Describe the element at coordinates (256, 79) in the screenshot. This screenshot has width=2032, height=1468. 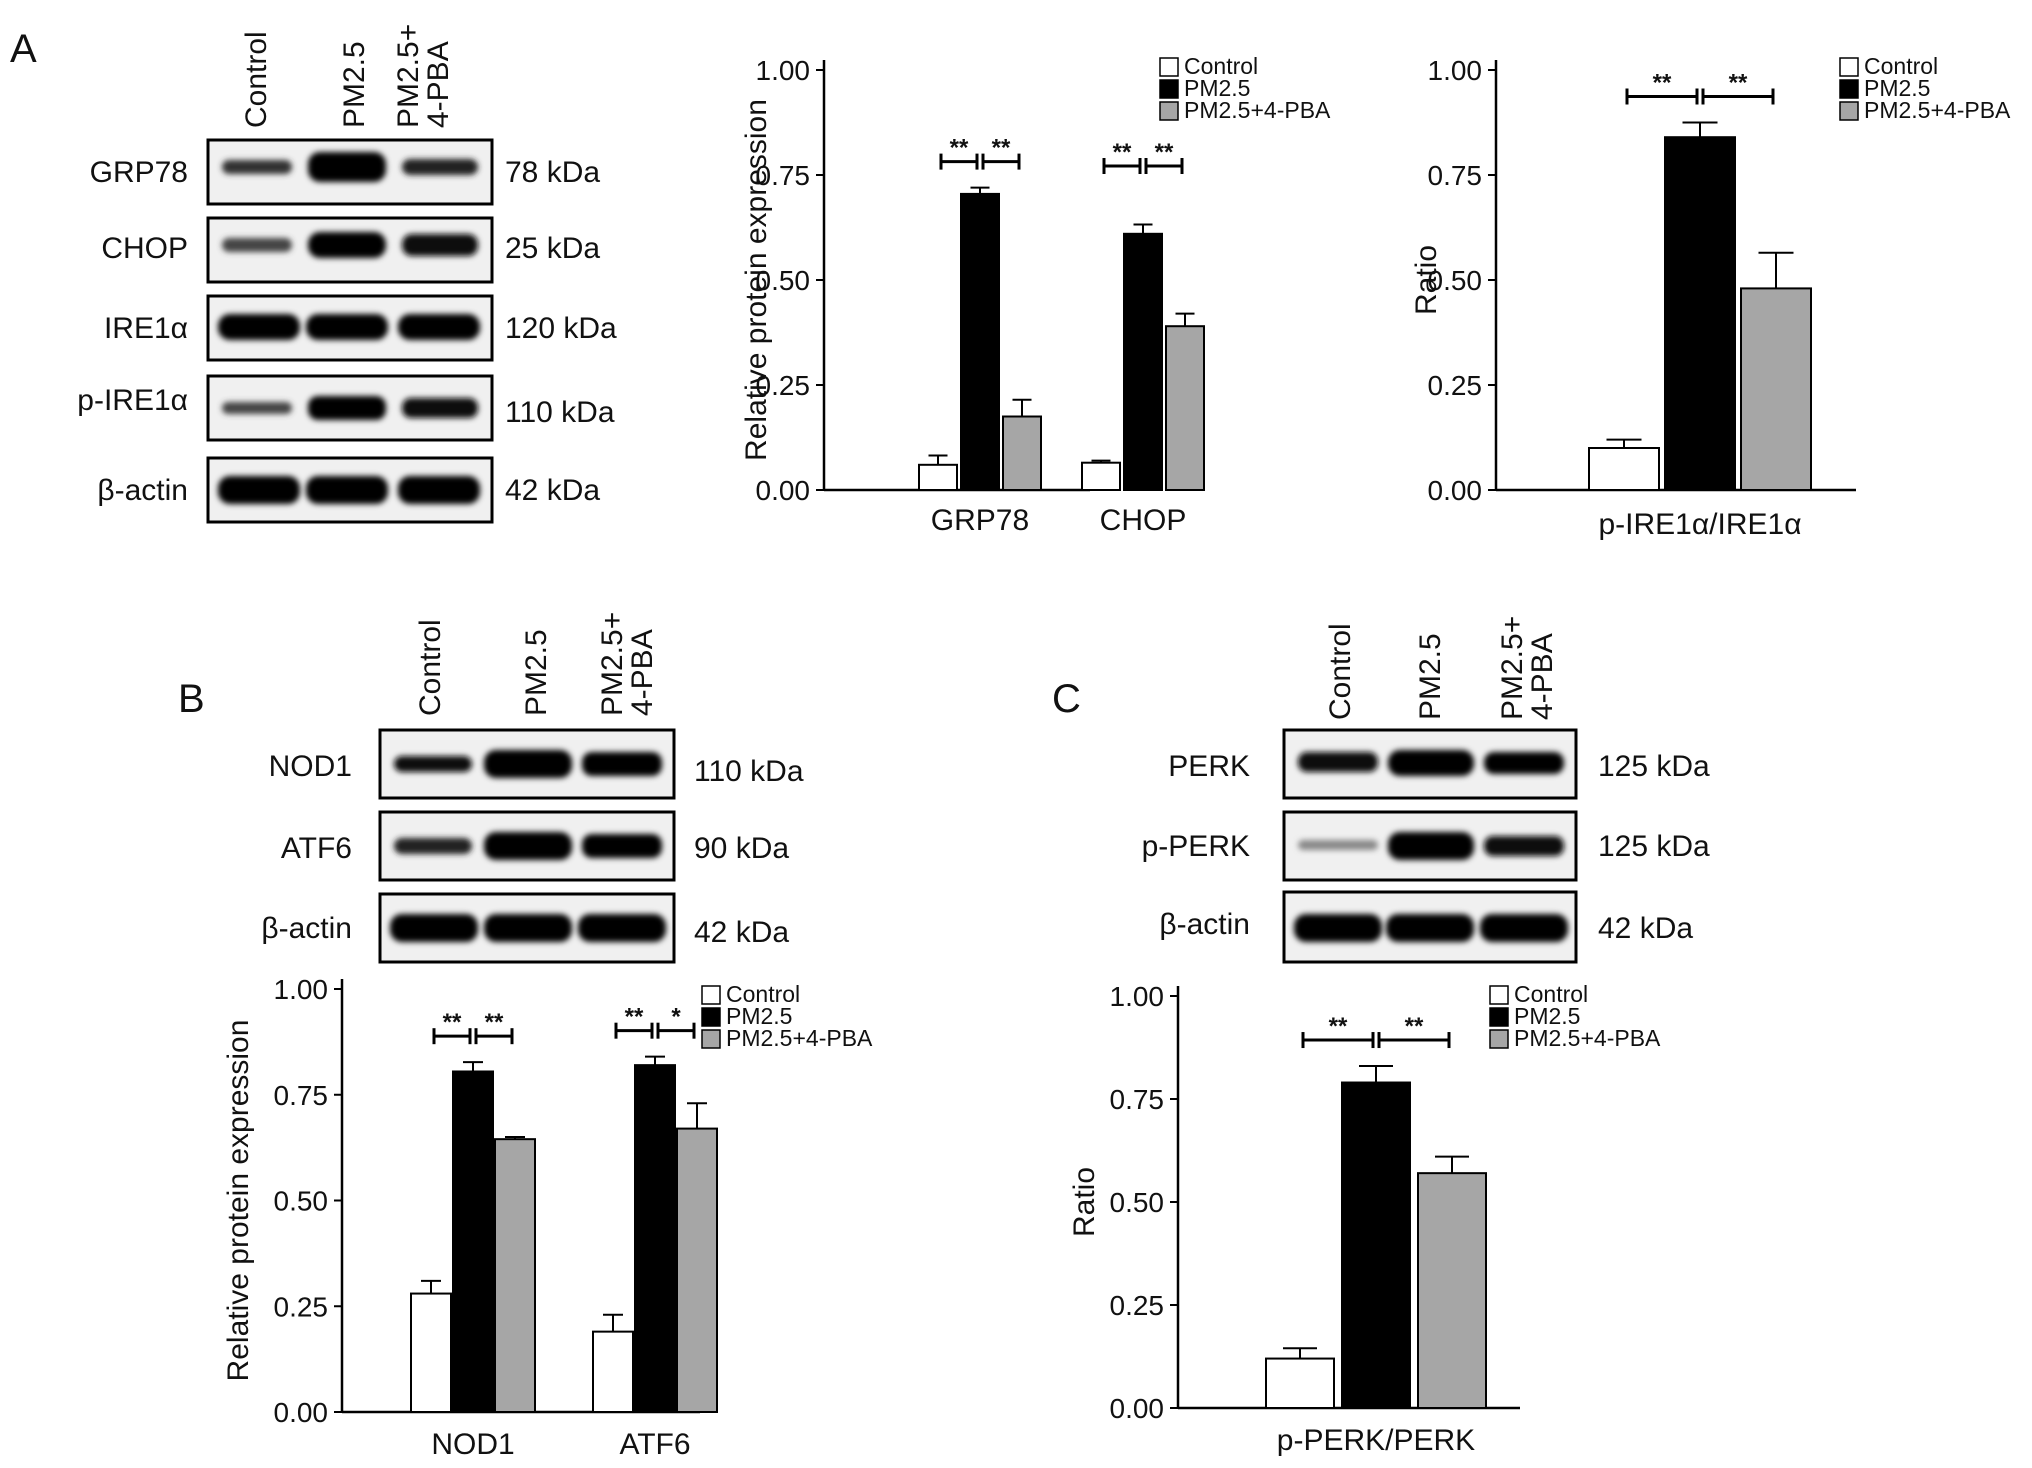
I see `lane-label-control: Control` at that location.